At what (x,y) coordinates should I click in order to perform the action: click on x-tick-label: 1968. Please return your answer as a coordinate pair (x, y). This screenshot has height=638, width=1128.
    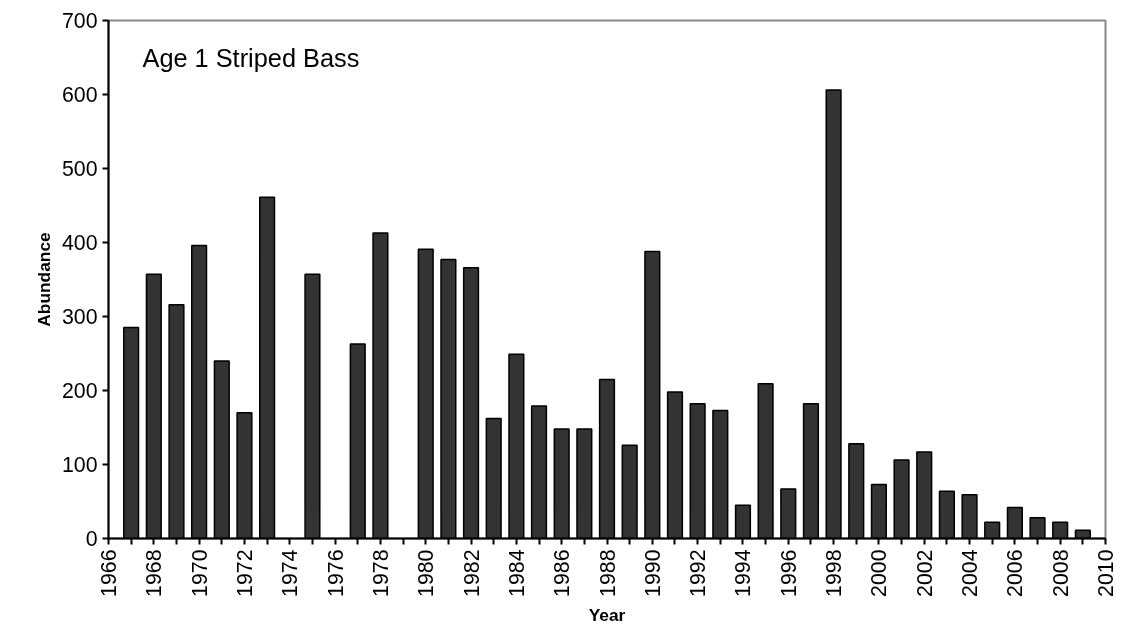
    Looking at the image, I should click on (154, 573).